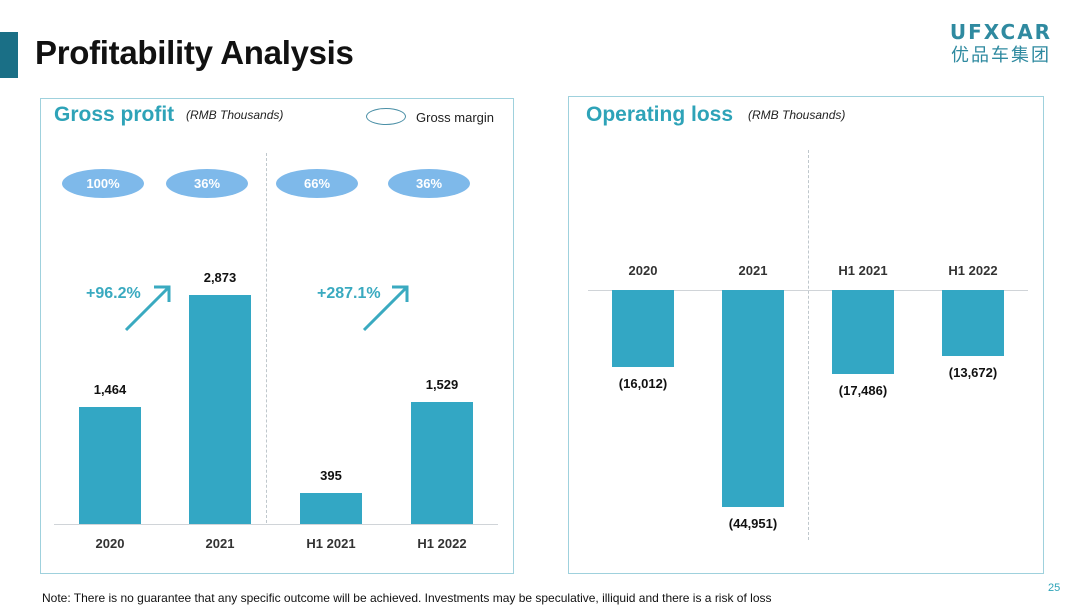 The height and width of the screenshot is (608, 1080). Describe the element at coordinates (863, 270) in the screenshot. I see `operating-loss-category-label: H1 2021` at that location.